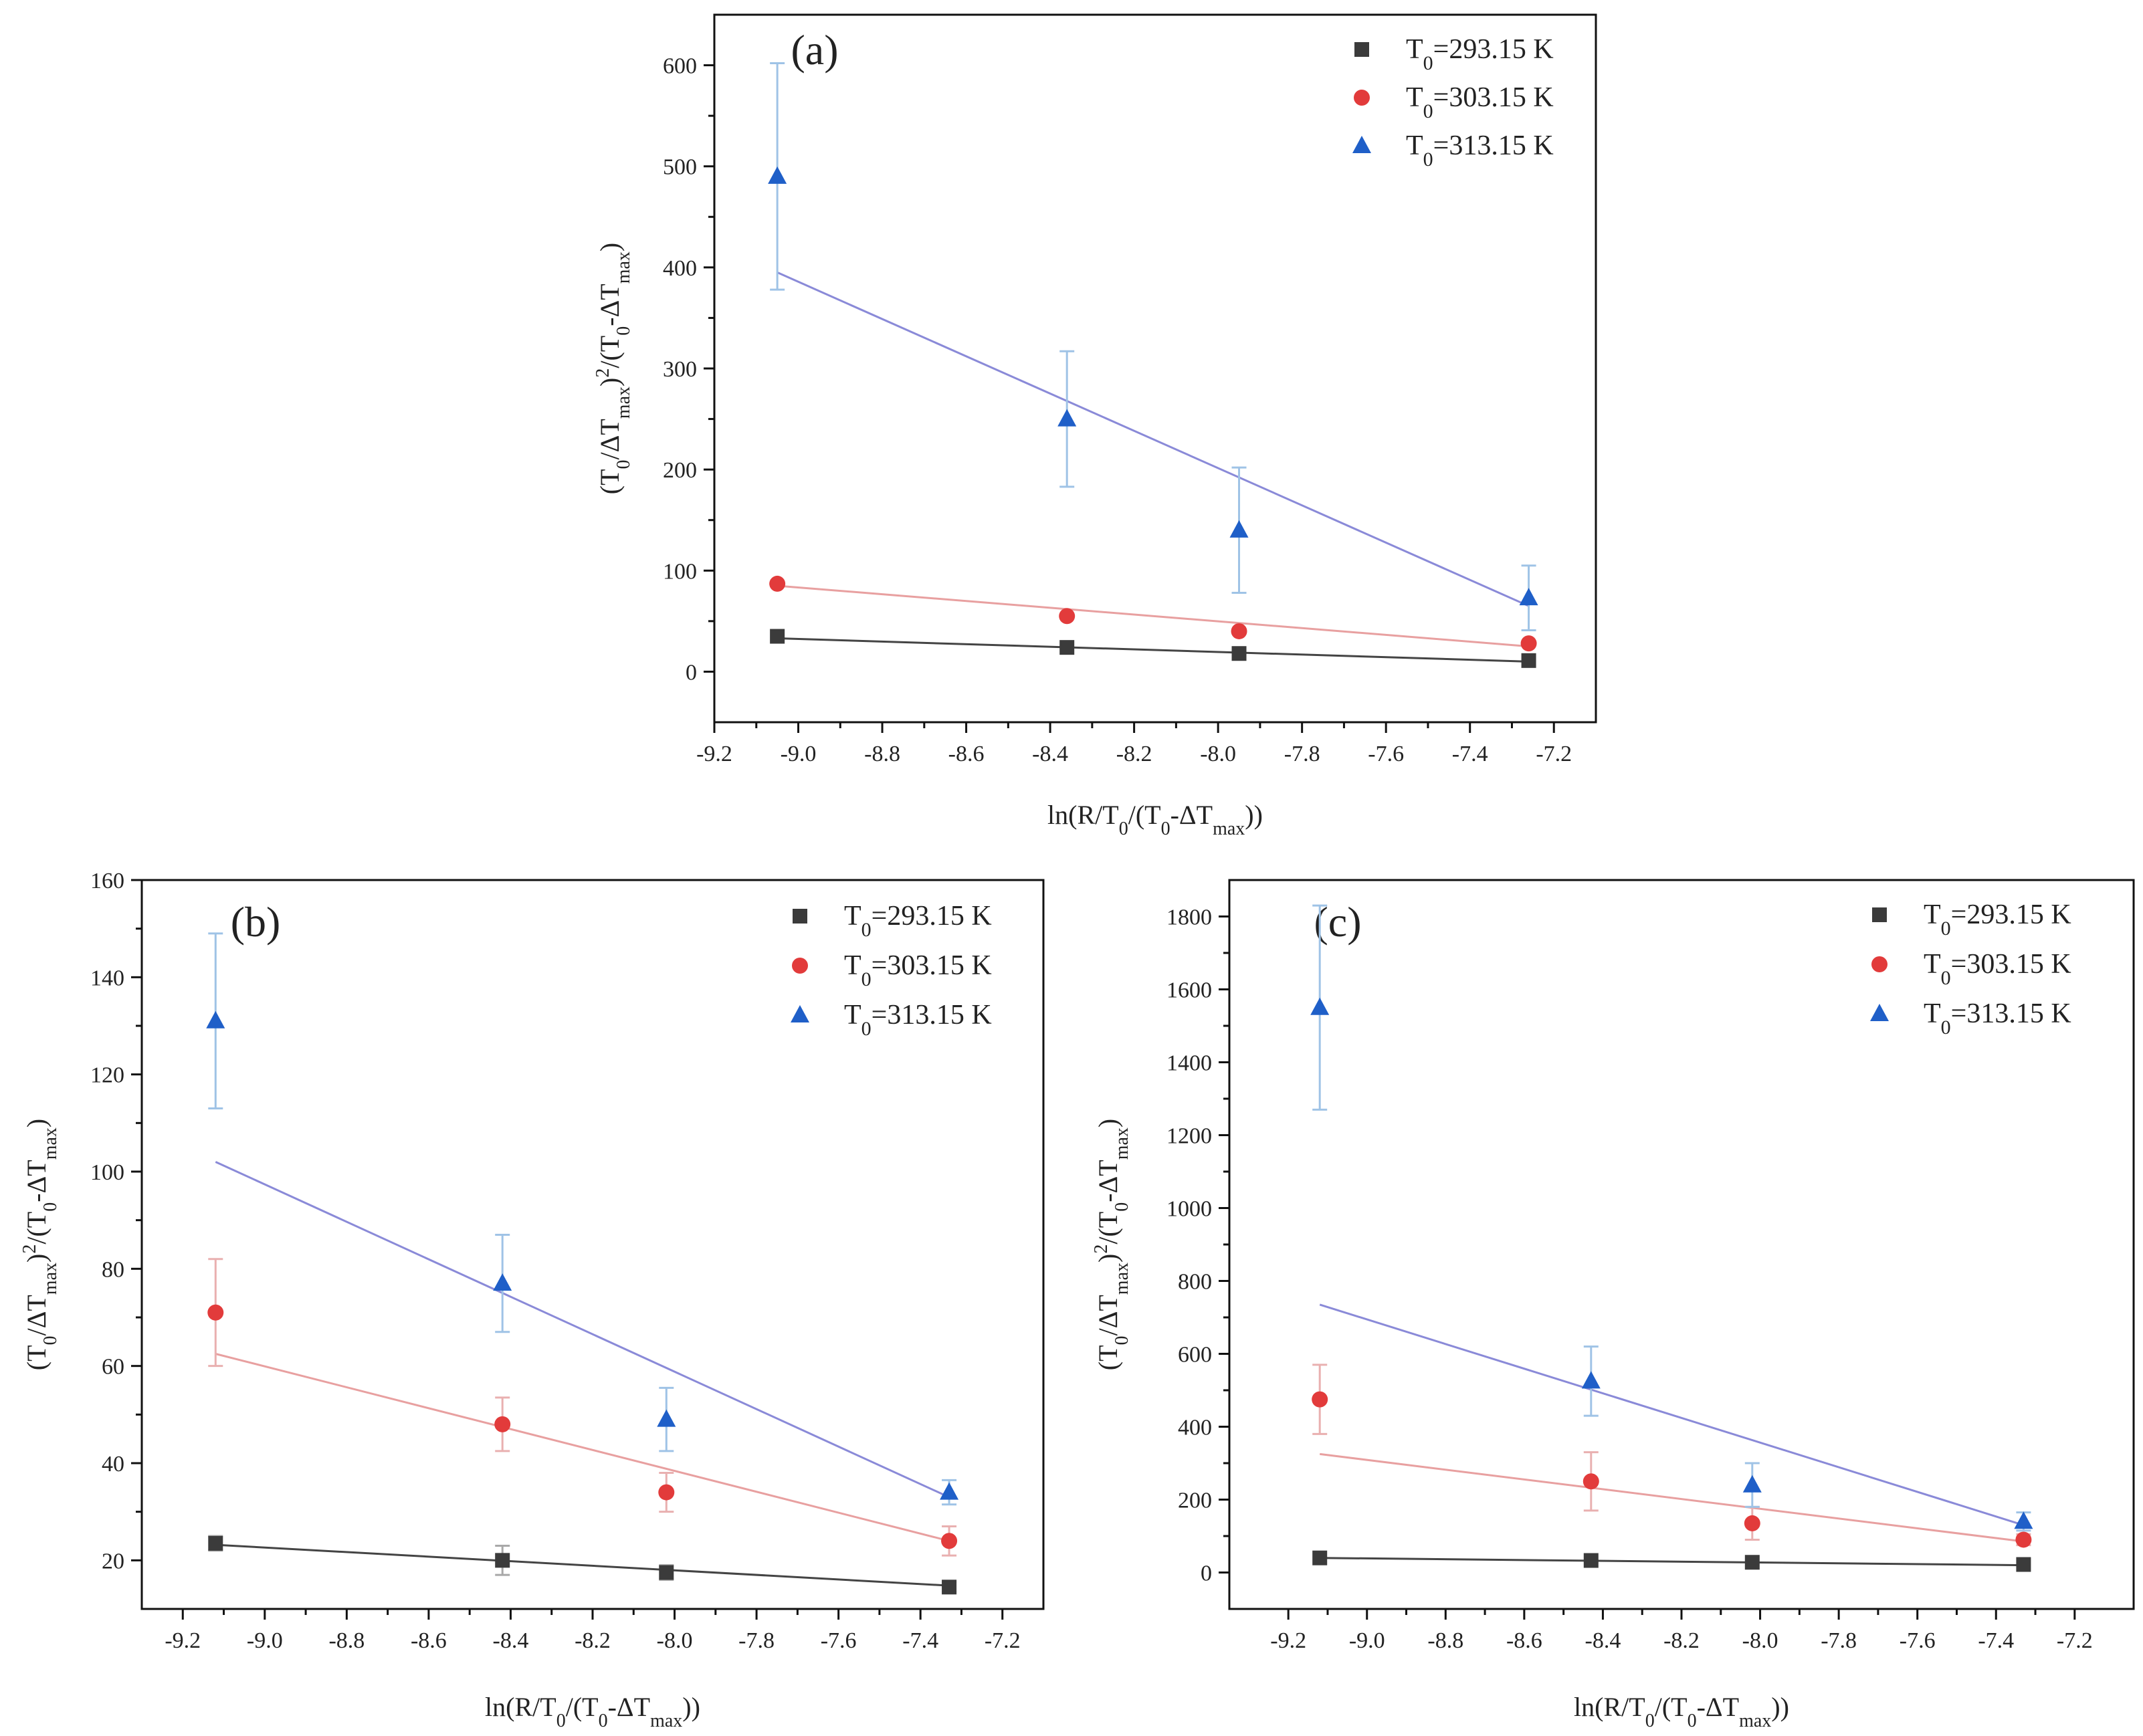 This screenshot has width=2143, height=1736. Describe the element at coordinates (256, 922) in the screenshot. I see `panel-label: (b)` at that location.